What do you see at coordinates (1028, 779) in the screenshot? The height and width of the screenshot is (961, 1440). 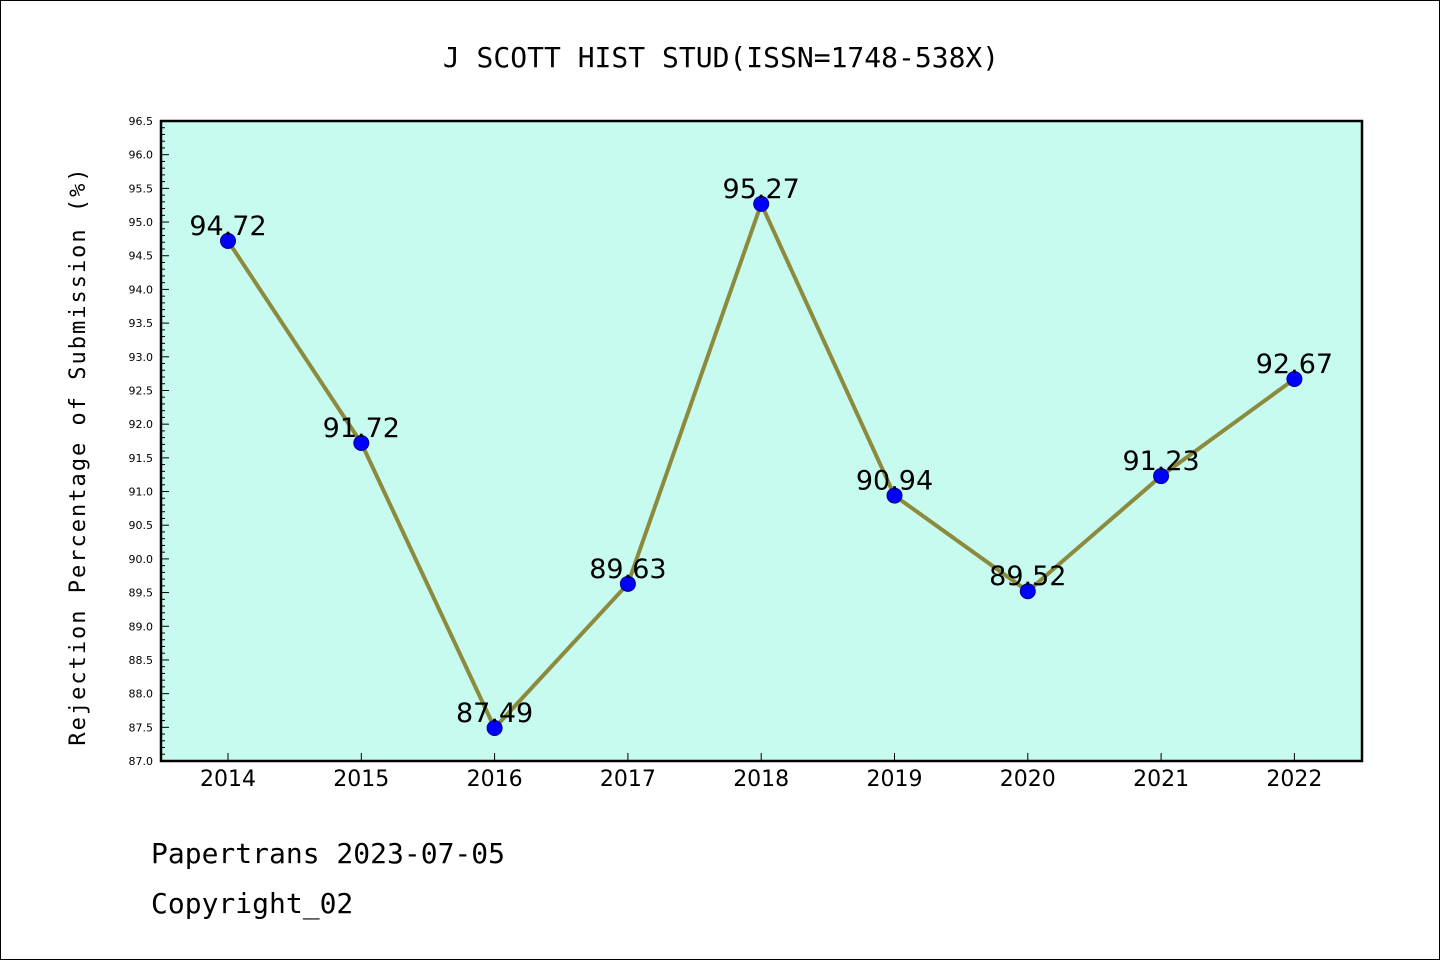 I see `x-tick-label: 2020` at bounding box center [1028, 779].